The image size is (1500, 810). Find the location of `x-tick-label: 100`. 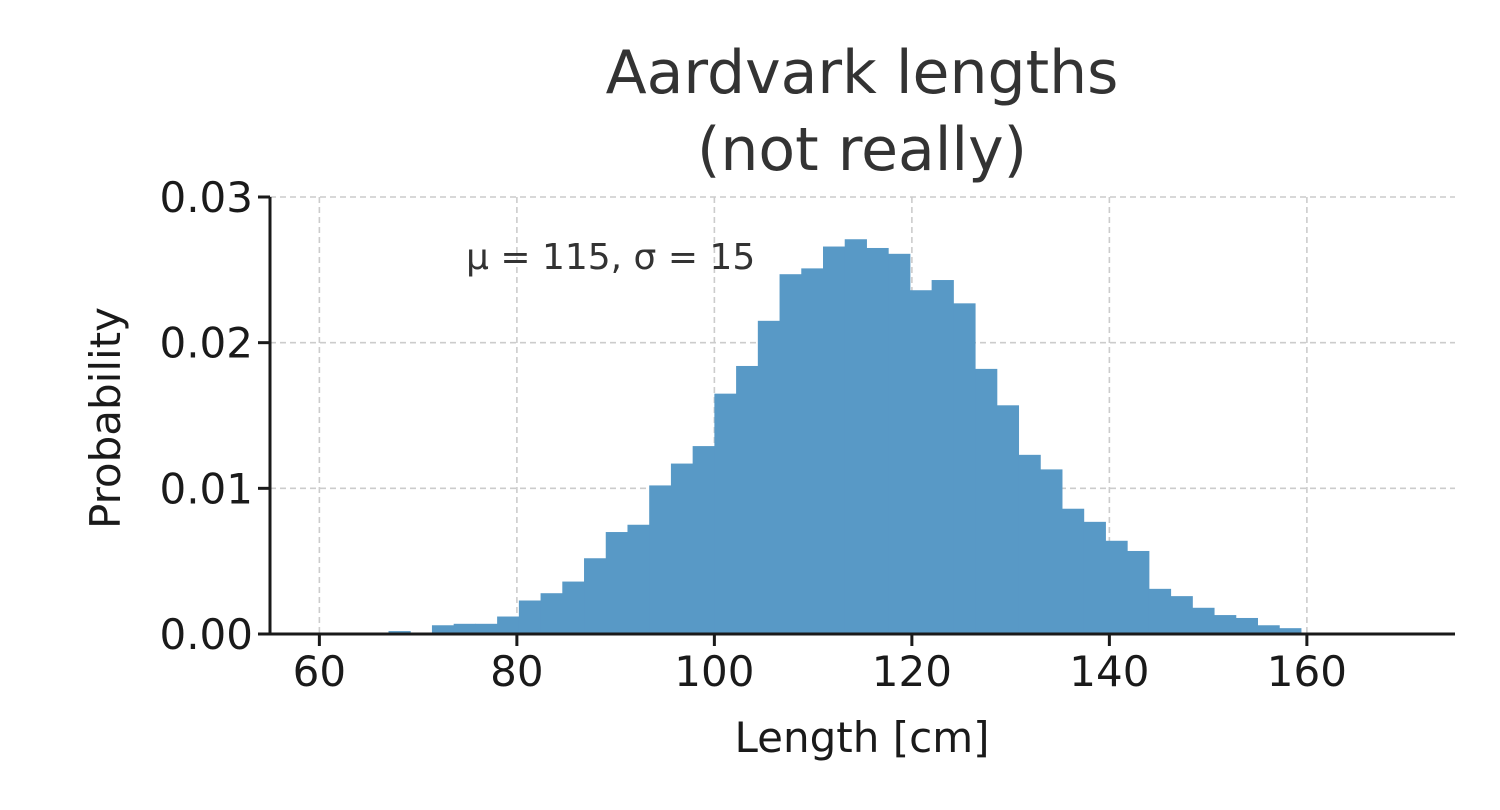

x-tick-label: 100 is located at coordinates (714, 671).